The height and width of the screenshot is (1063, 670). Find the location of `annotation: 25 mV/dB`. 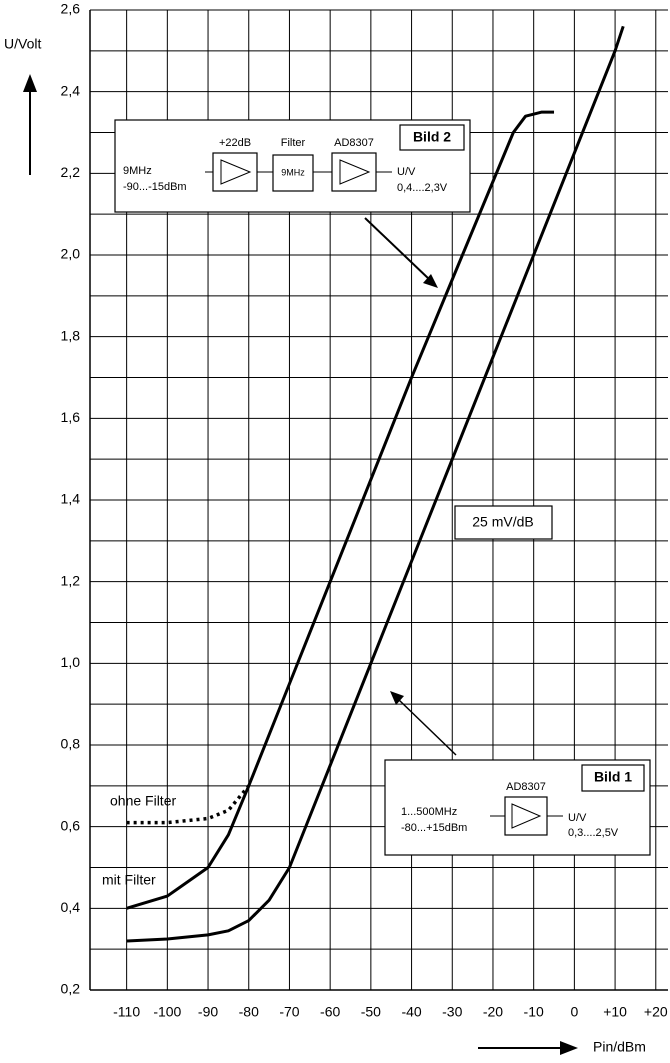

annotation: 25 mV/dB is located at coordinates (502, 522).